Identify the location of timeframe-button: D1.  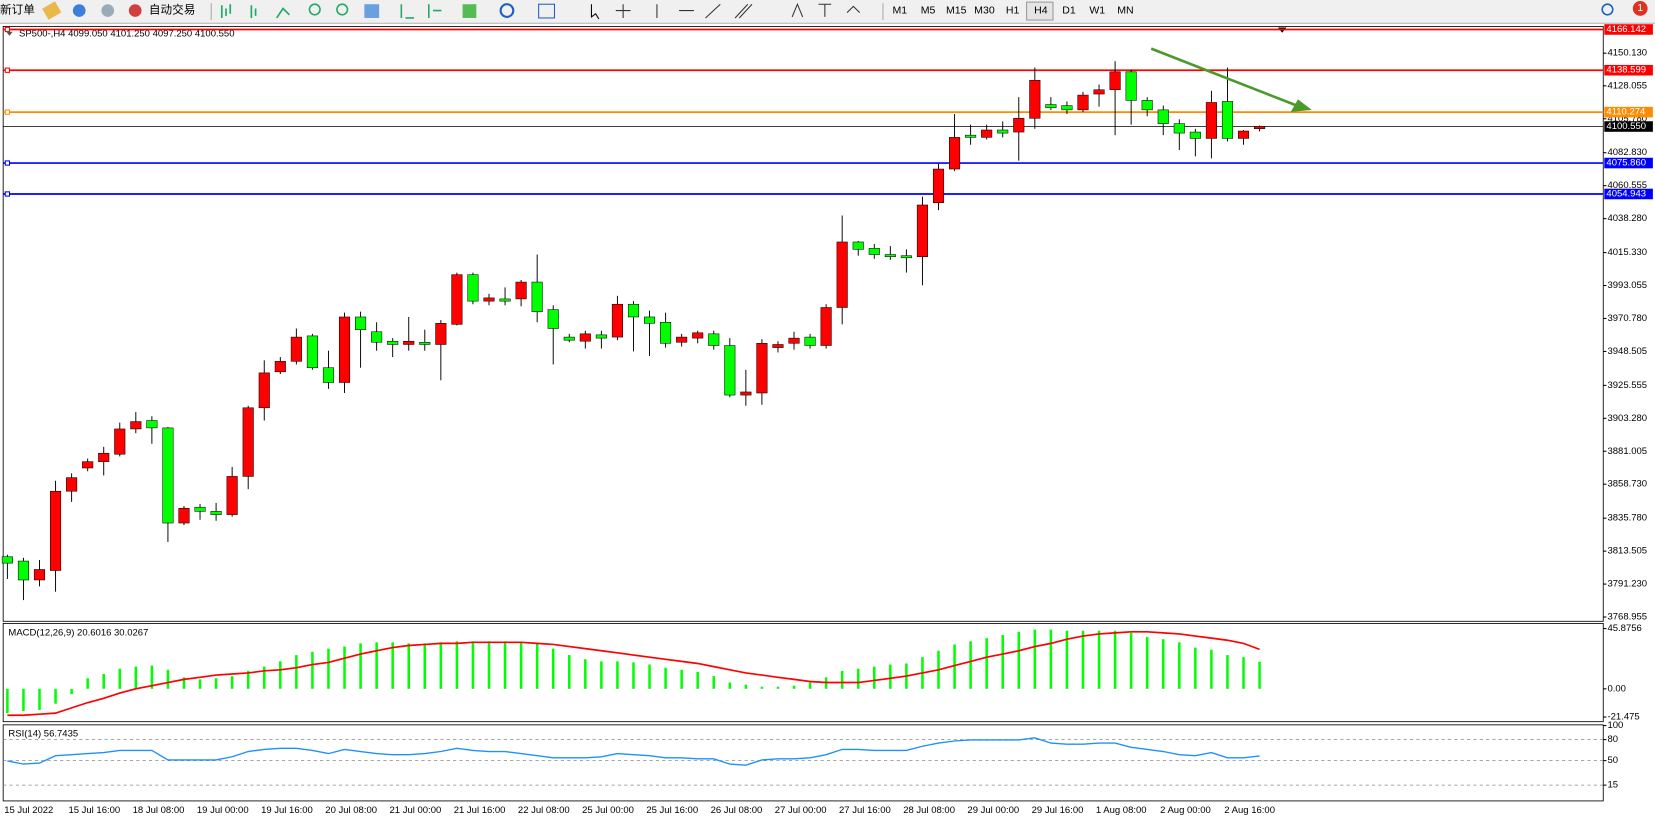
(1069, 10).